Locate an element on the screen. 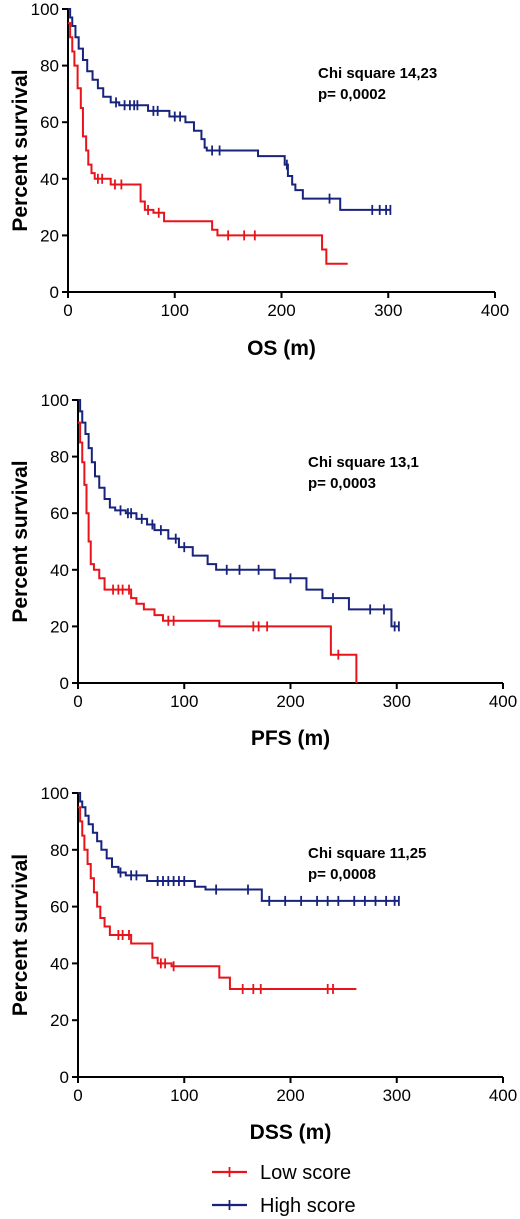  stat-annotation: p= 0,0008 is located at coordinates (342, 874).